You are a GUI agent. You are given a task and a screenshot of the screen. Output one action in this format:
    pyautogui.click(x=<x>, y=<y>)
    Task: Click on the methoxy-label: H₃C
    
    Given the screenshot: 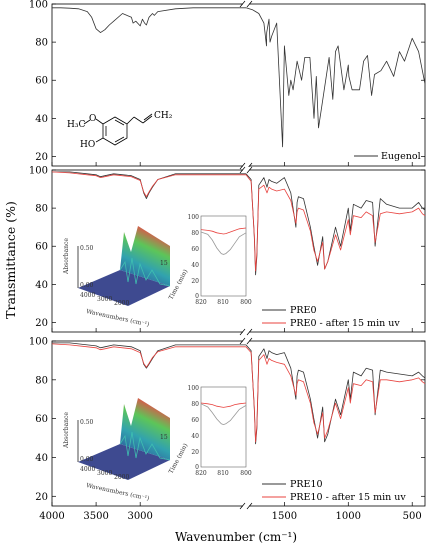 What is the action you would take?
    pyautogui.click(x=76, y=125)
    